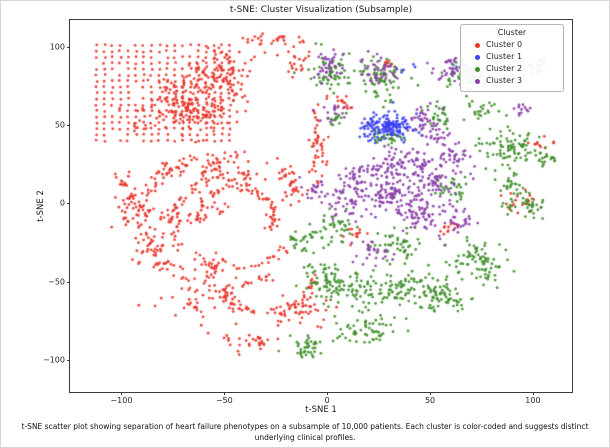 Image resolution: width=610 pixels, height=448 pixels. I want to click on legend-entry-label: Cluster 3, so click(504, 80).